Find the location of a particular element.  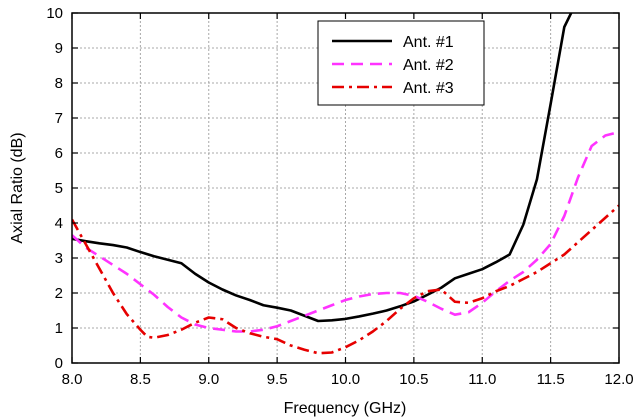

legend-label-1: Ant. #1 is located at coordinates (428, 42).